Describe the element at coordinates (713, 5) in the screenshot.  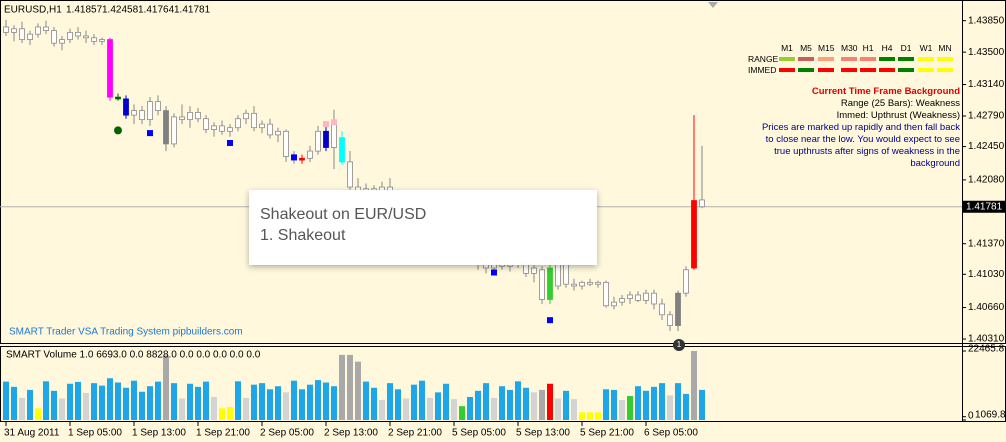
I see `shift-marker` at that location.